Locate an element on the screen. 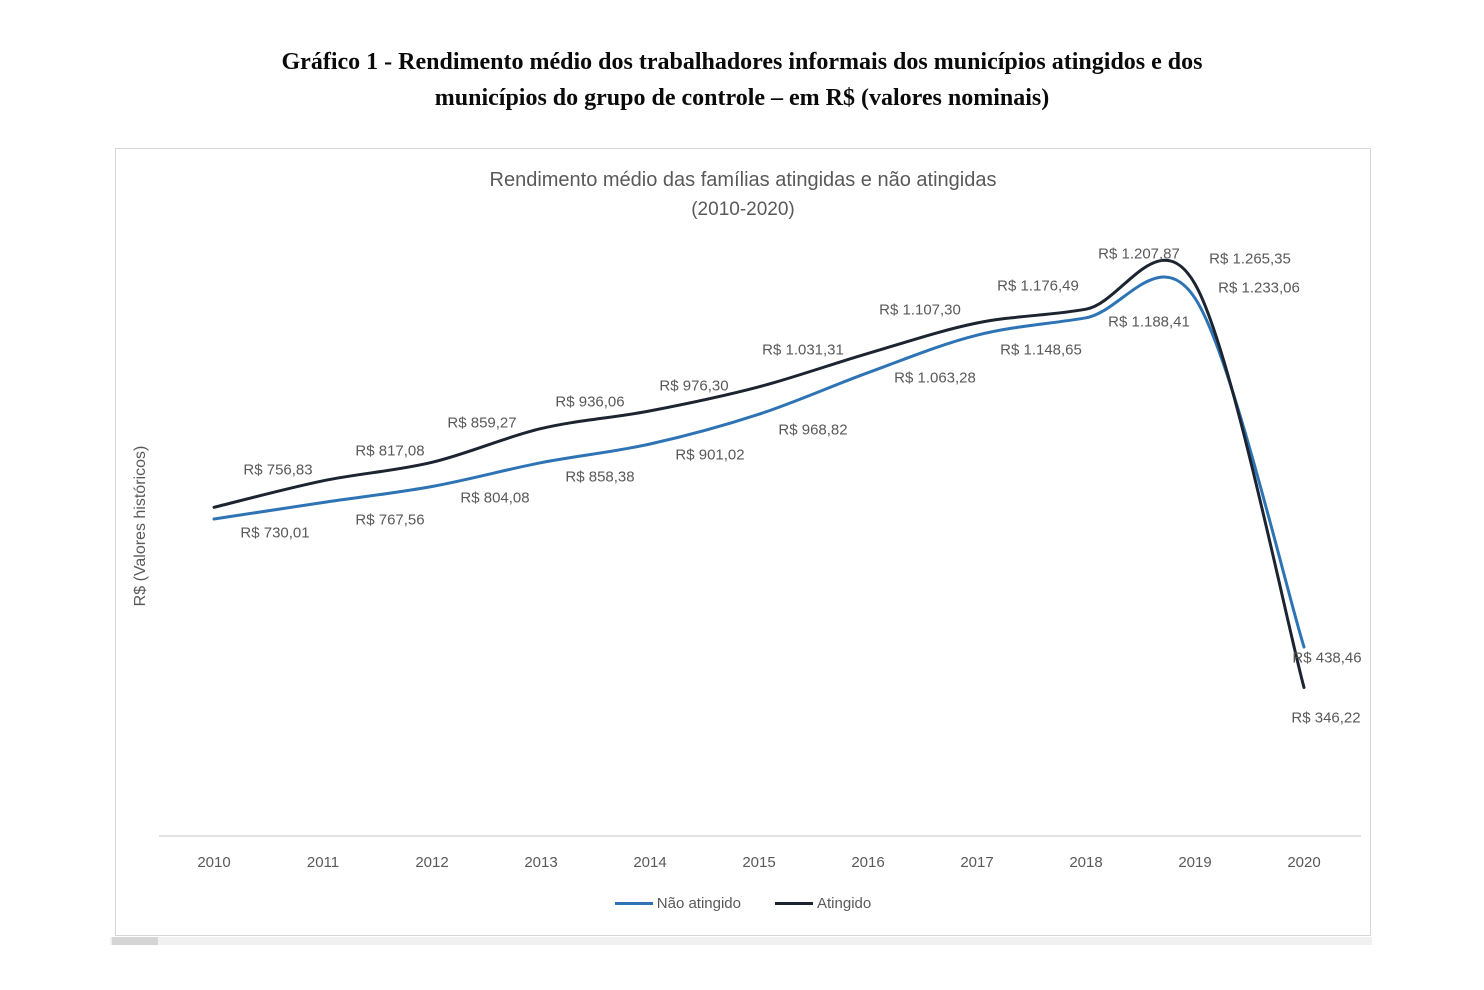  x-axis-tick-label: 2019 is located at coordinates (1195, 862).